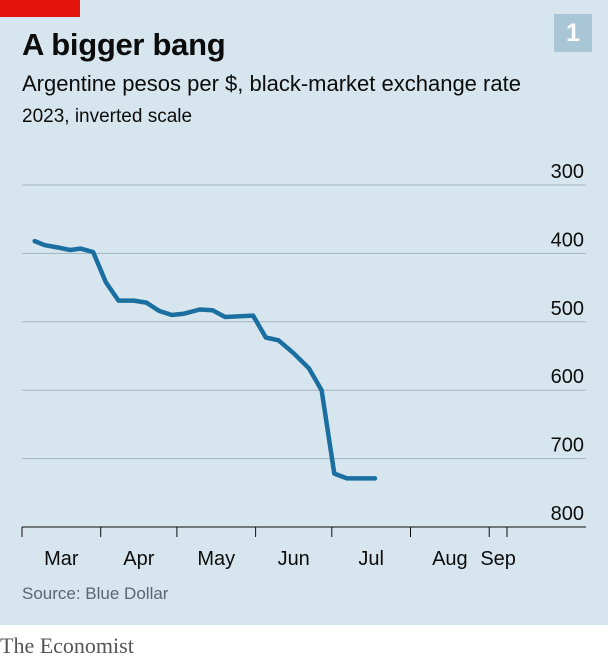 The image size is (608, 662). I want to click on y-tick-label-700: 700, so click(567, 446).